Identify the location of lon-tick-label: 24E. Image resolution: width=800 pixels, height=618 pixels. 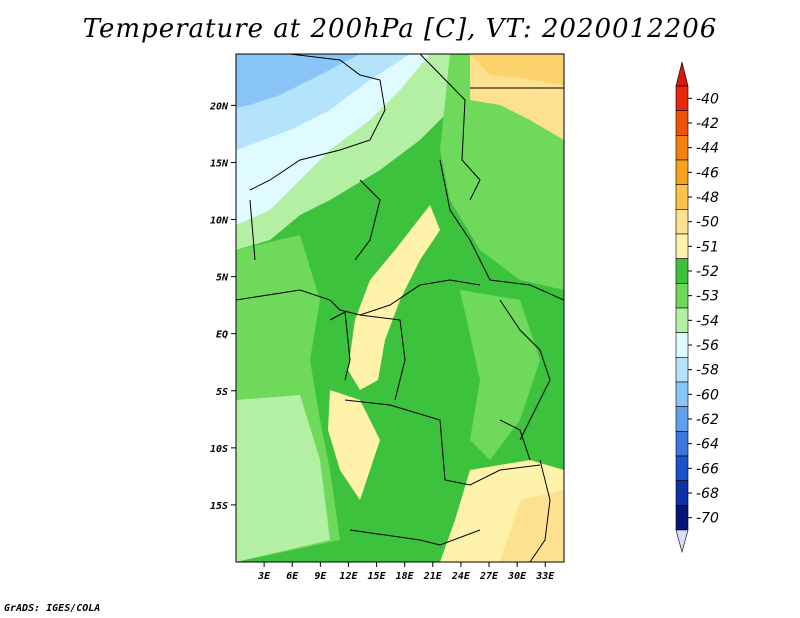
(461, 576).